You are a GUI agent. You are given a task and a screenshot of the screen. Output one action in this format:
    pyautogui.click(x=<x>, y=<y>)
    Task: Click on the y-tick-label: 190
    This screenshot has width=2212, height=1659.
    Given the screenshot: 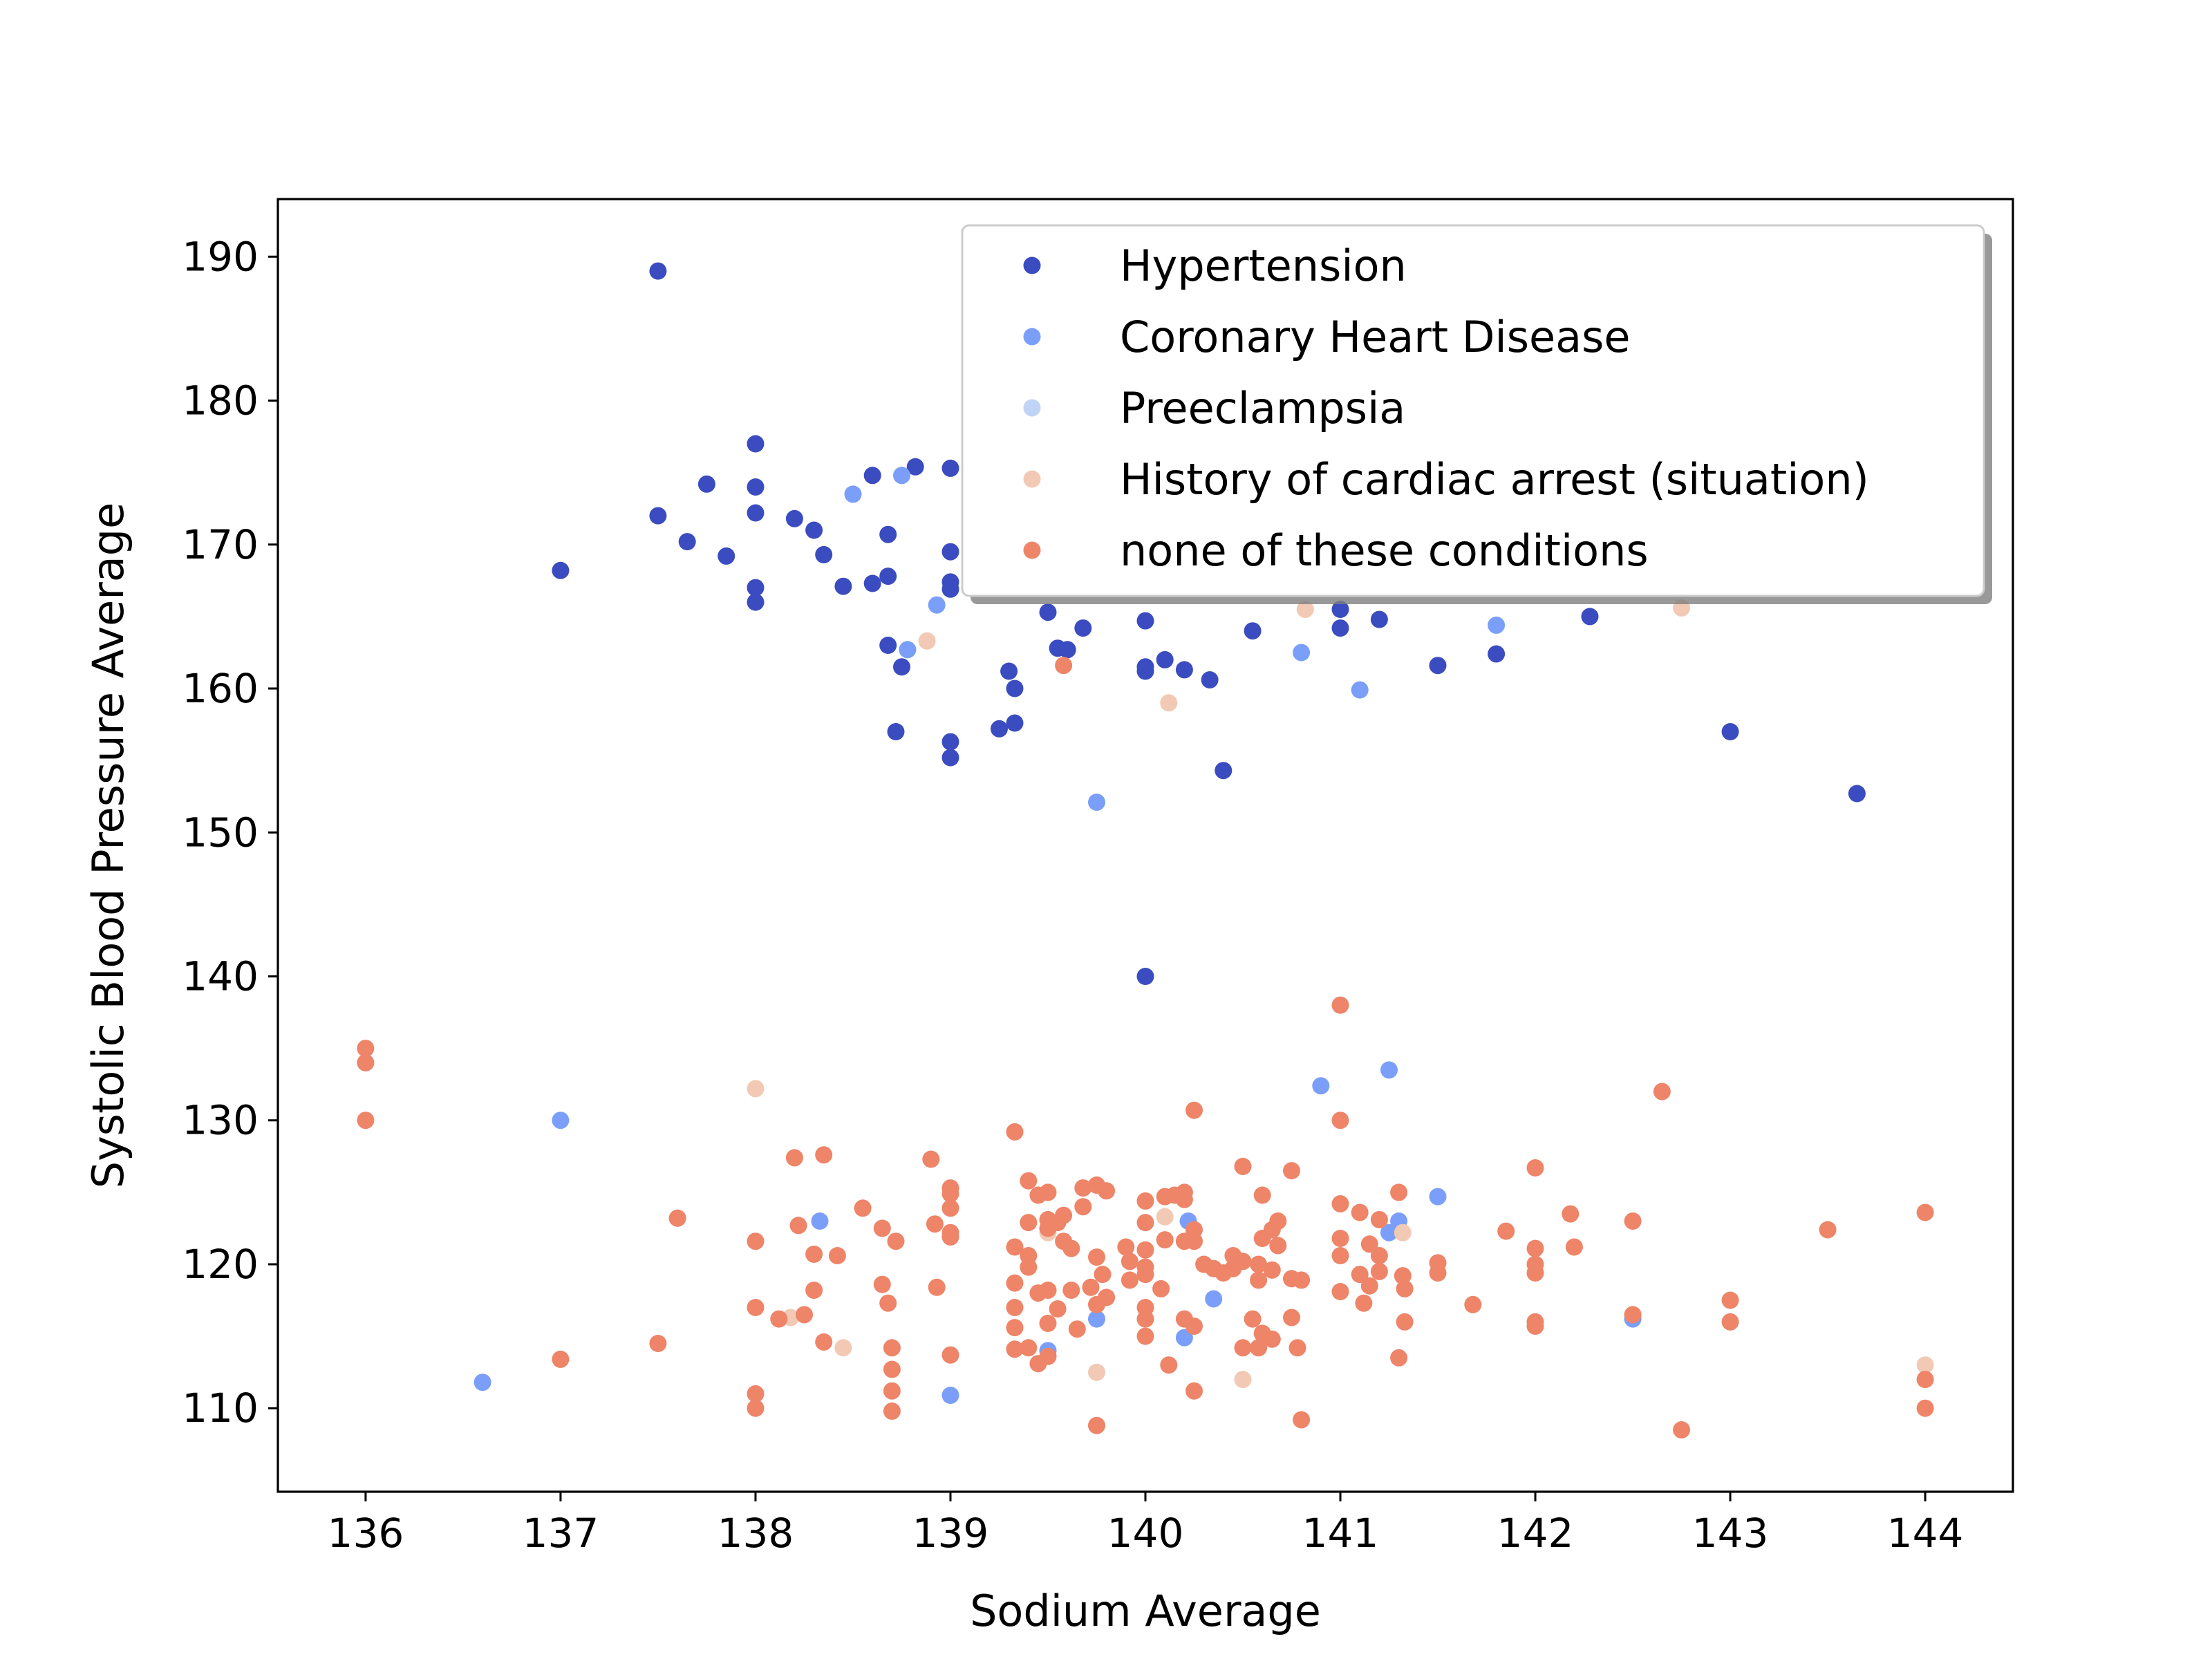 What is the action you would take?
    pyautogui.click(x=221, y=256)
    